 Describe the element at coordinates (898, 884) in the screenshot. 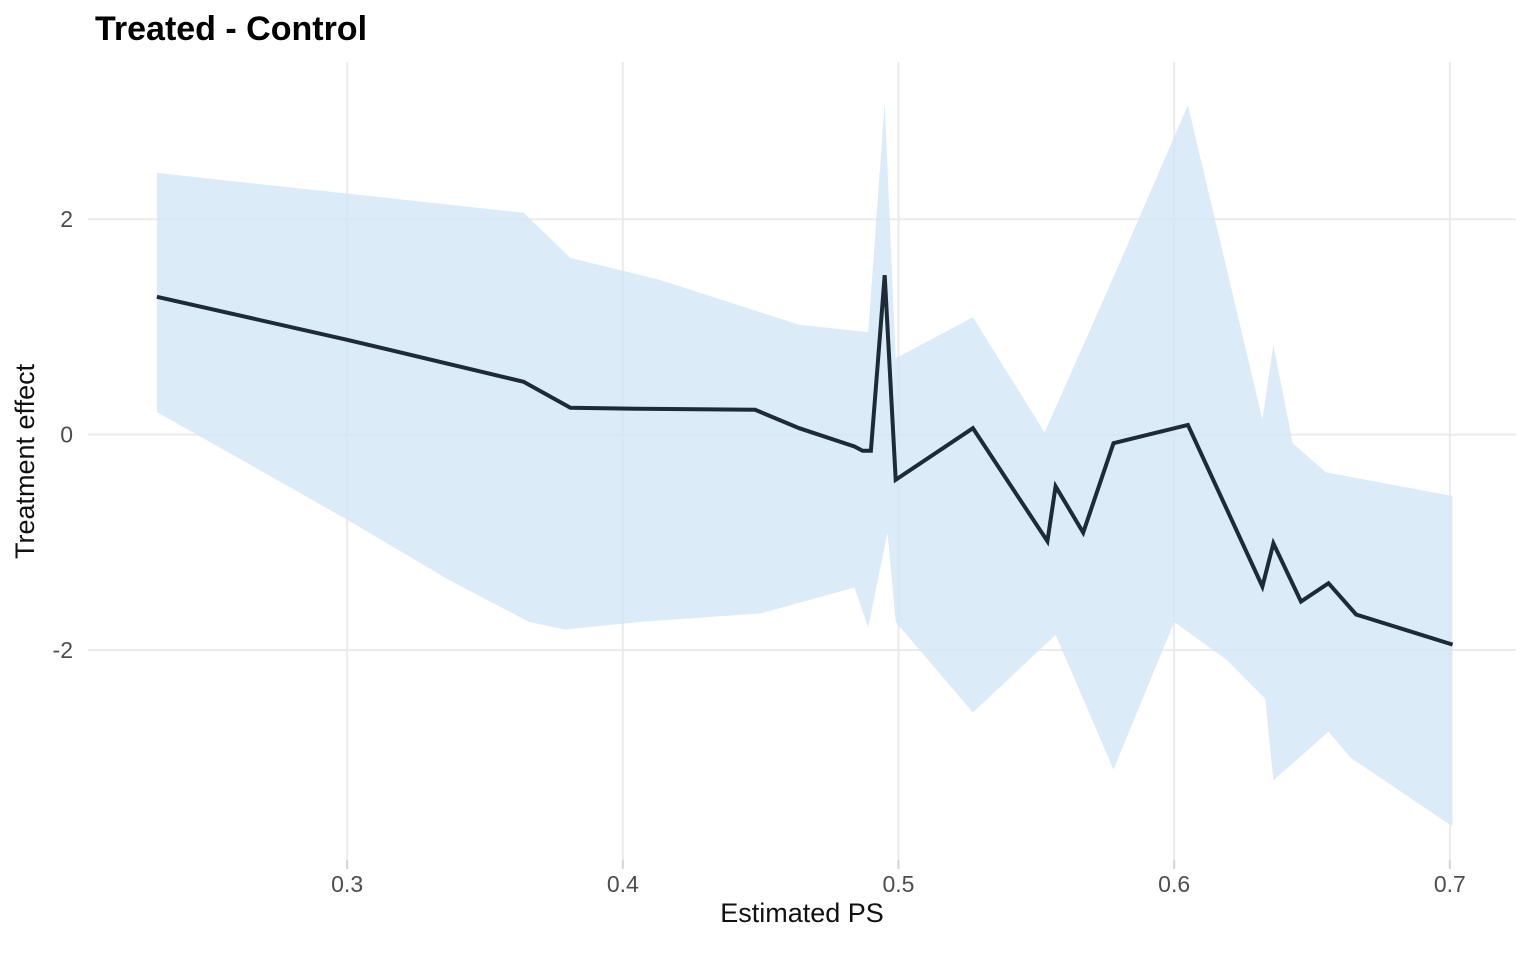

I see `x-tick-label: 0.5` at that location.